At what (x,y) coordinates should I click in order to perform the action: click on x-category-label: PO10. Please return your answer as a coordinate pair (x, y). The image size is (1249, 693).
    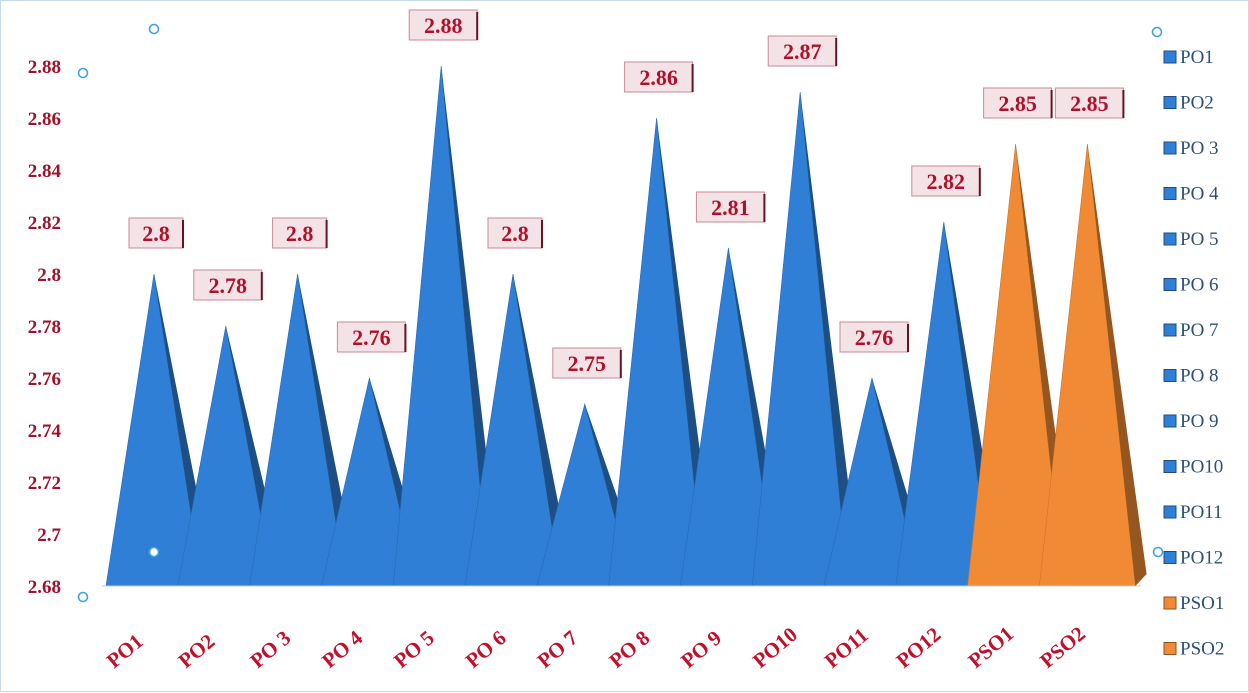
    Looking at the image, I should click on (775, 647).